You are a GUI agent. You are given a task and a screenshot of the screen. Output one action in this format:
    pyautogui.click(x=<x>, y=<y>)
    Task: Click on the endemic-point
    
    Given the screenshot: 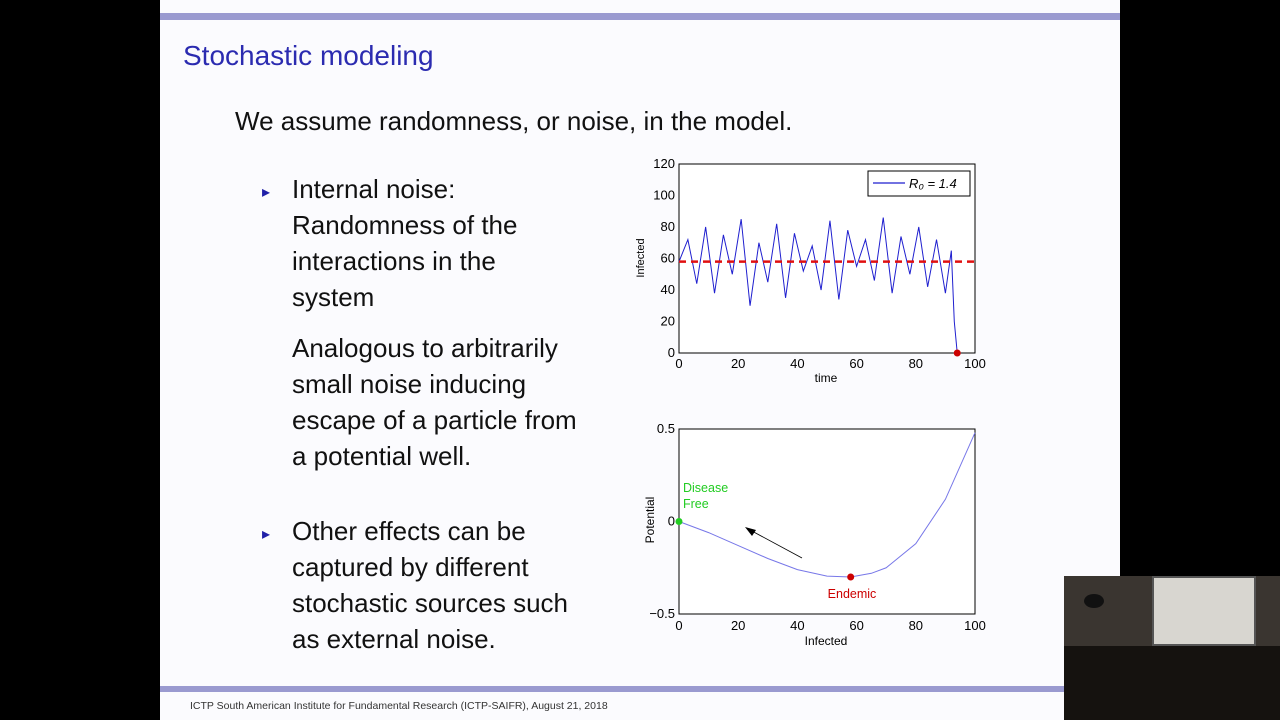 What is the action you would take?
    pyautogui.click(x=851, y=577)
    